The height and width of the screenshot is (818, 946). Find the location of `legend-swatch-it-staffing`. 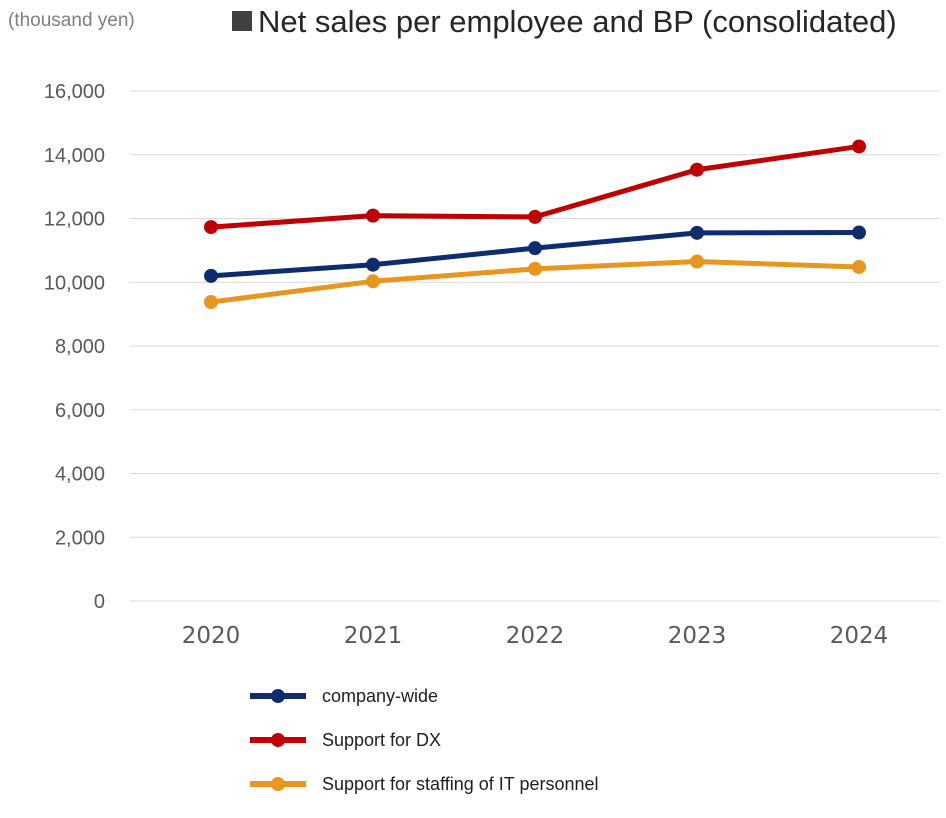

legend-swatch-it-staffing is located at coordinates (278, 784).